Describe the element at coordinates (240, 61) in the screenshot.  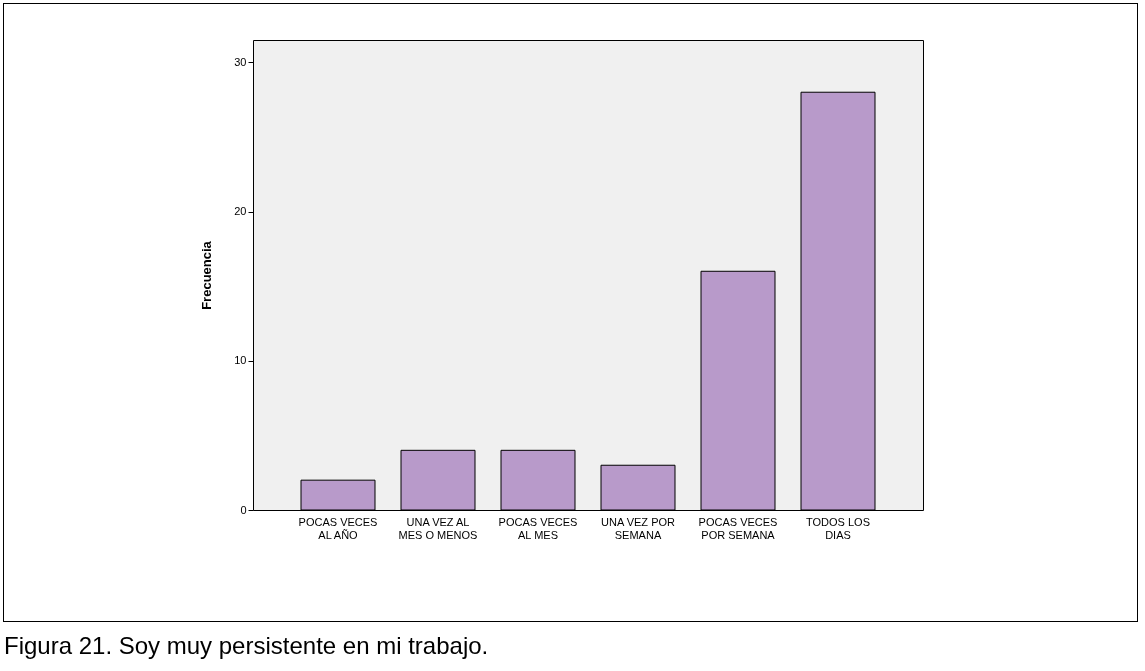
I see `y-tick-label: 30` at that location.